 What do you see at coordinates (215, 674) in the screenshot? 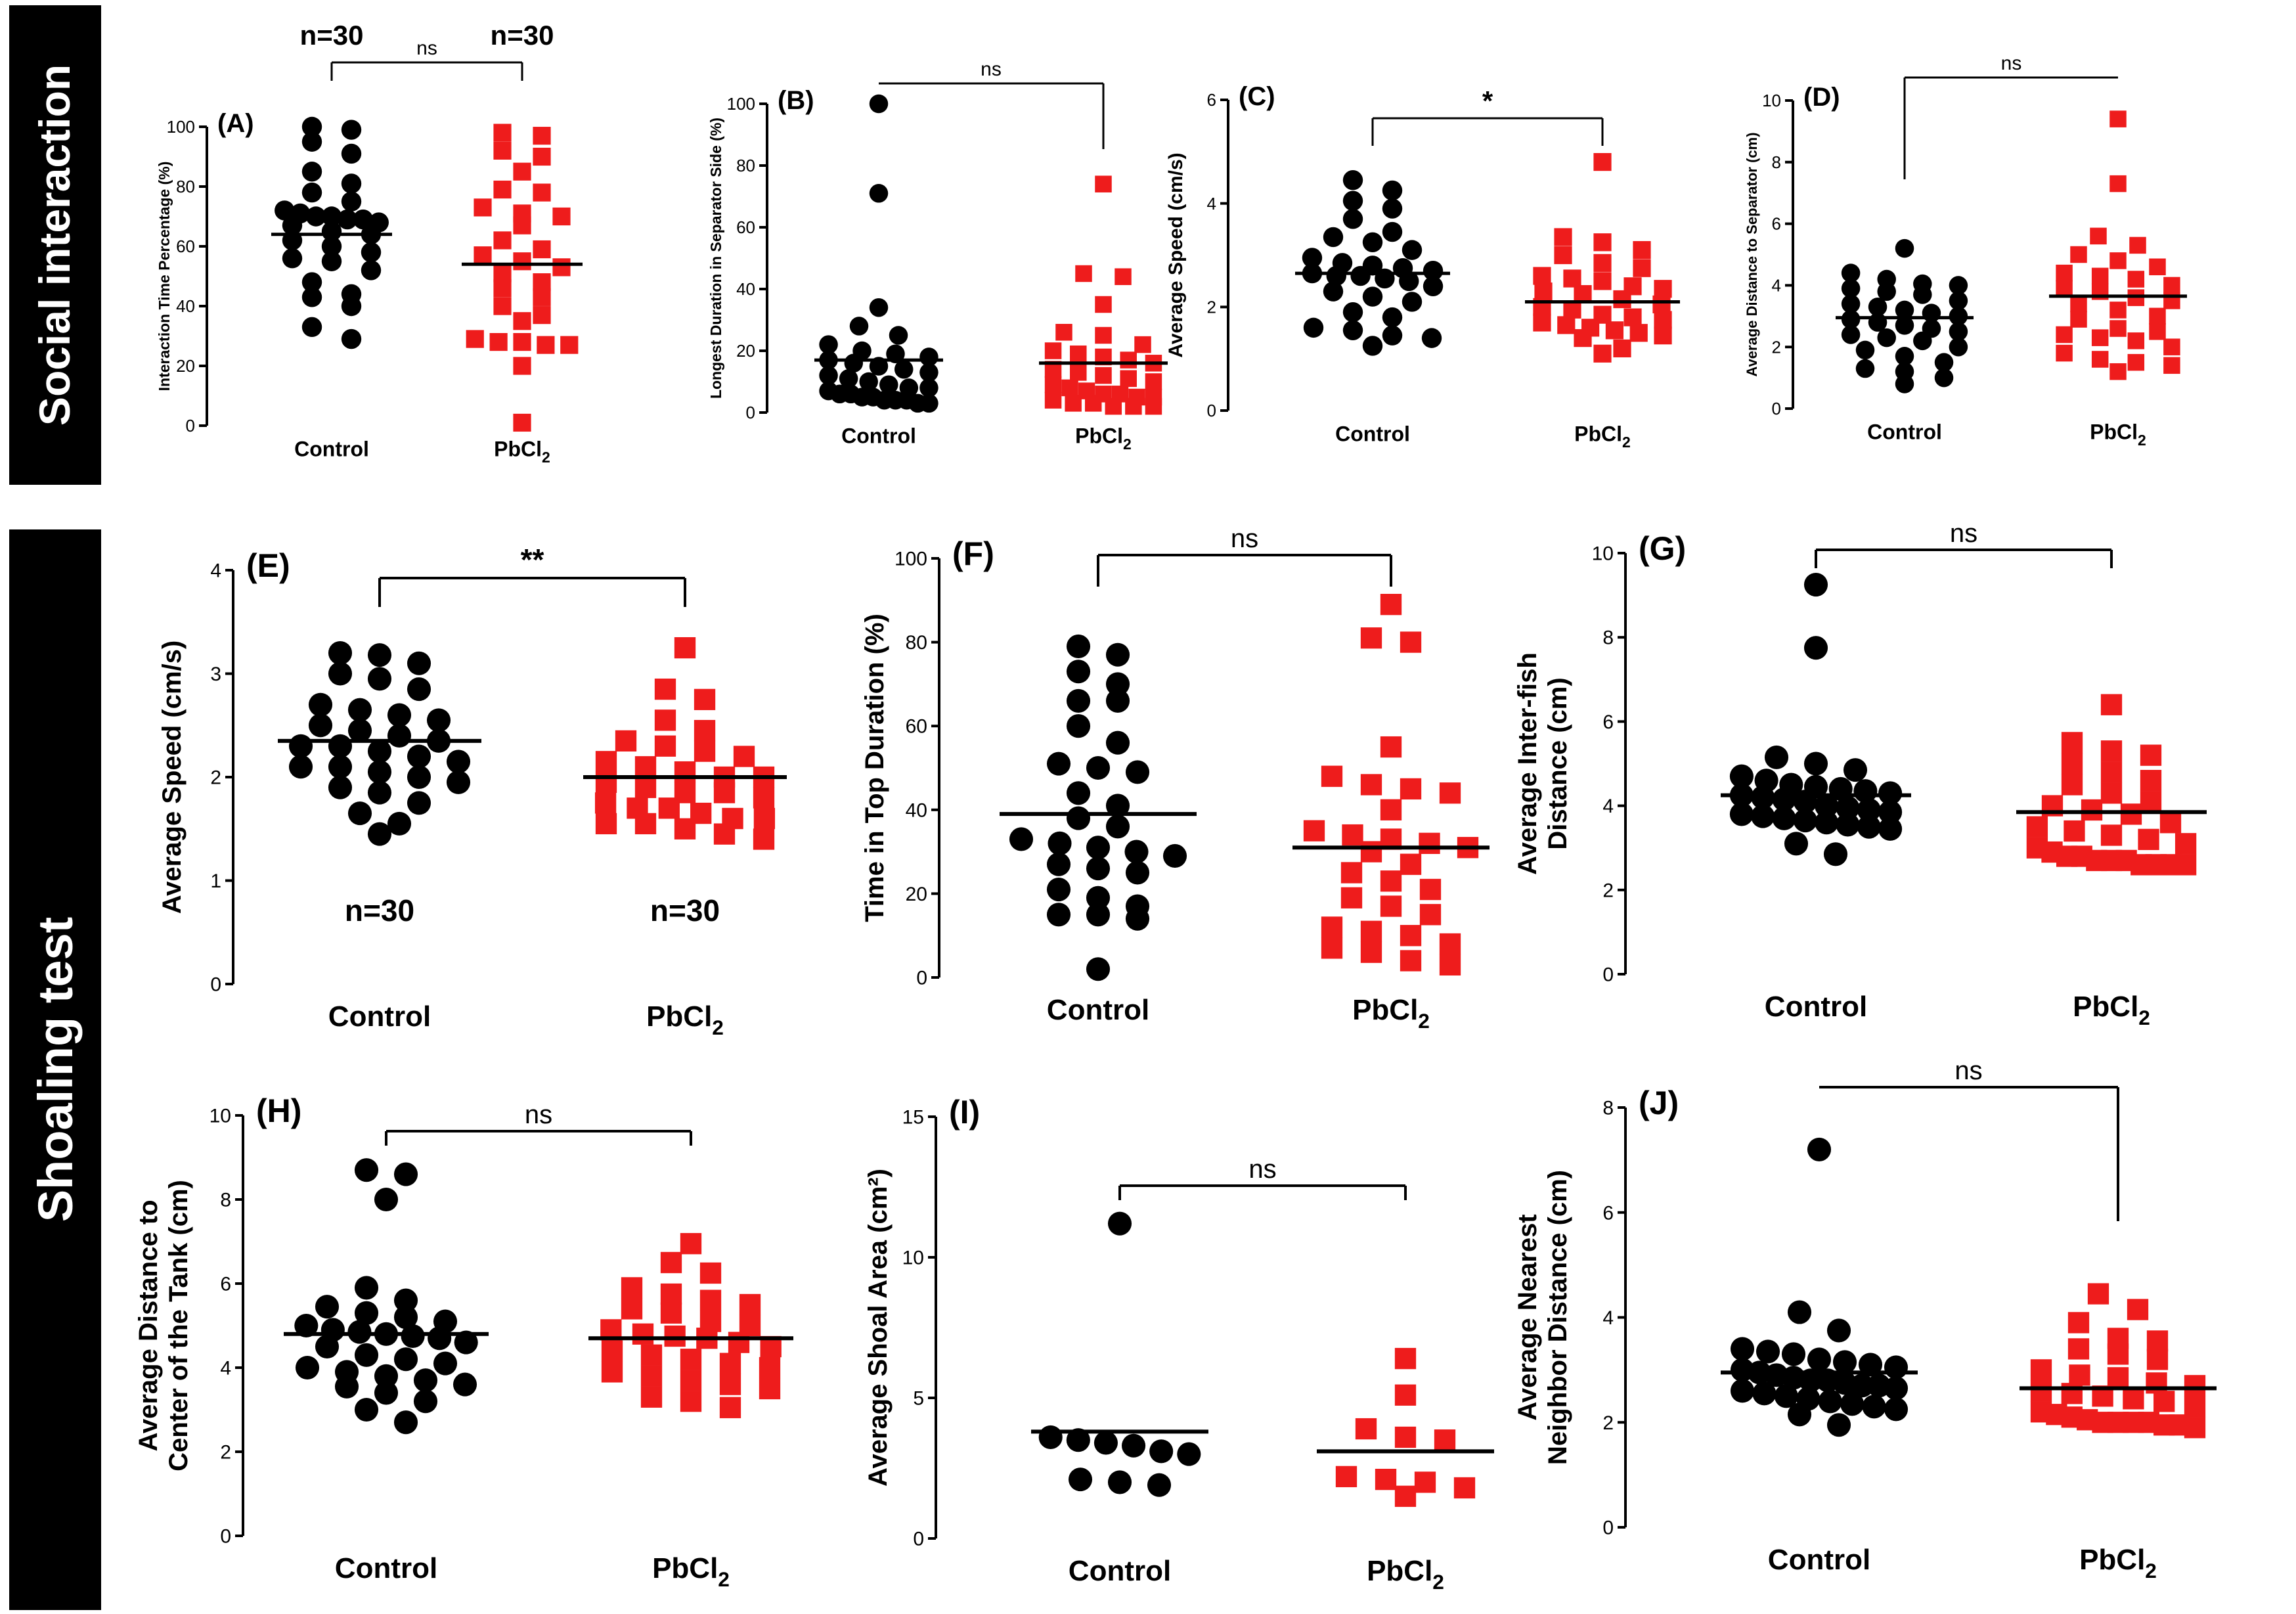
I see `y-tick-label: 3` at bounding box center [215, 674].